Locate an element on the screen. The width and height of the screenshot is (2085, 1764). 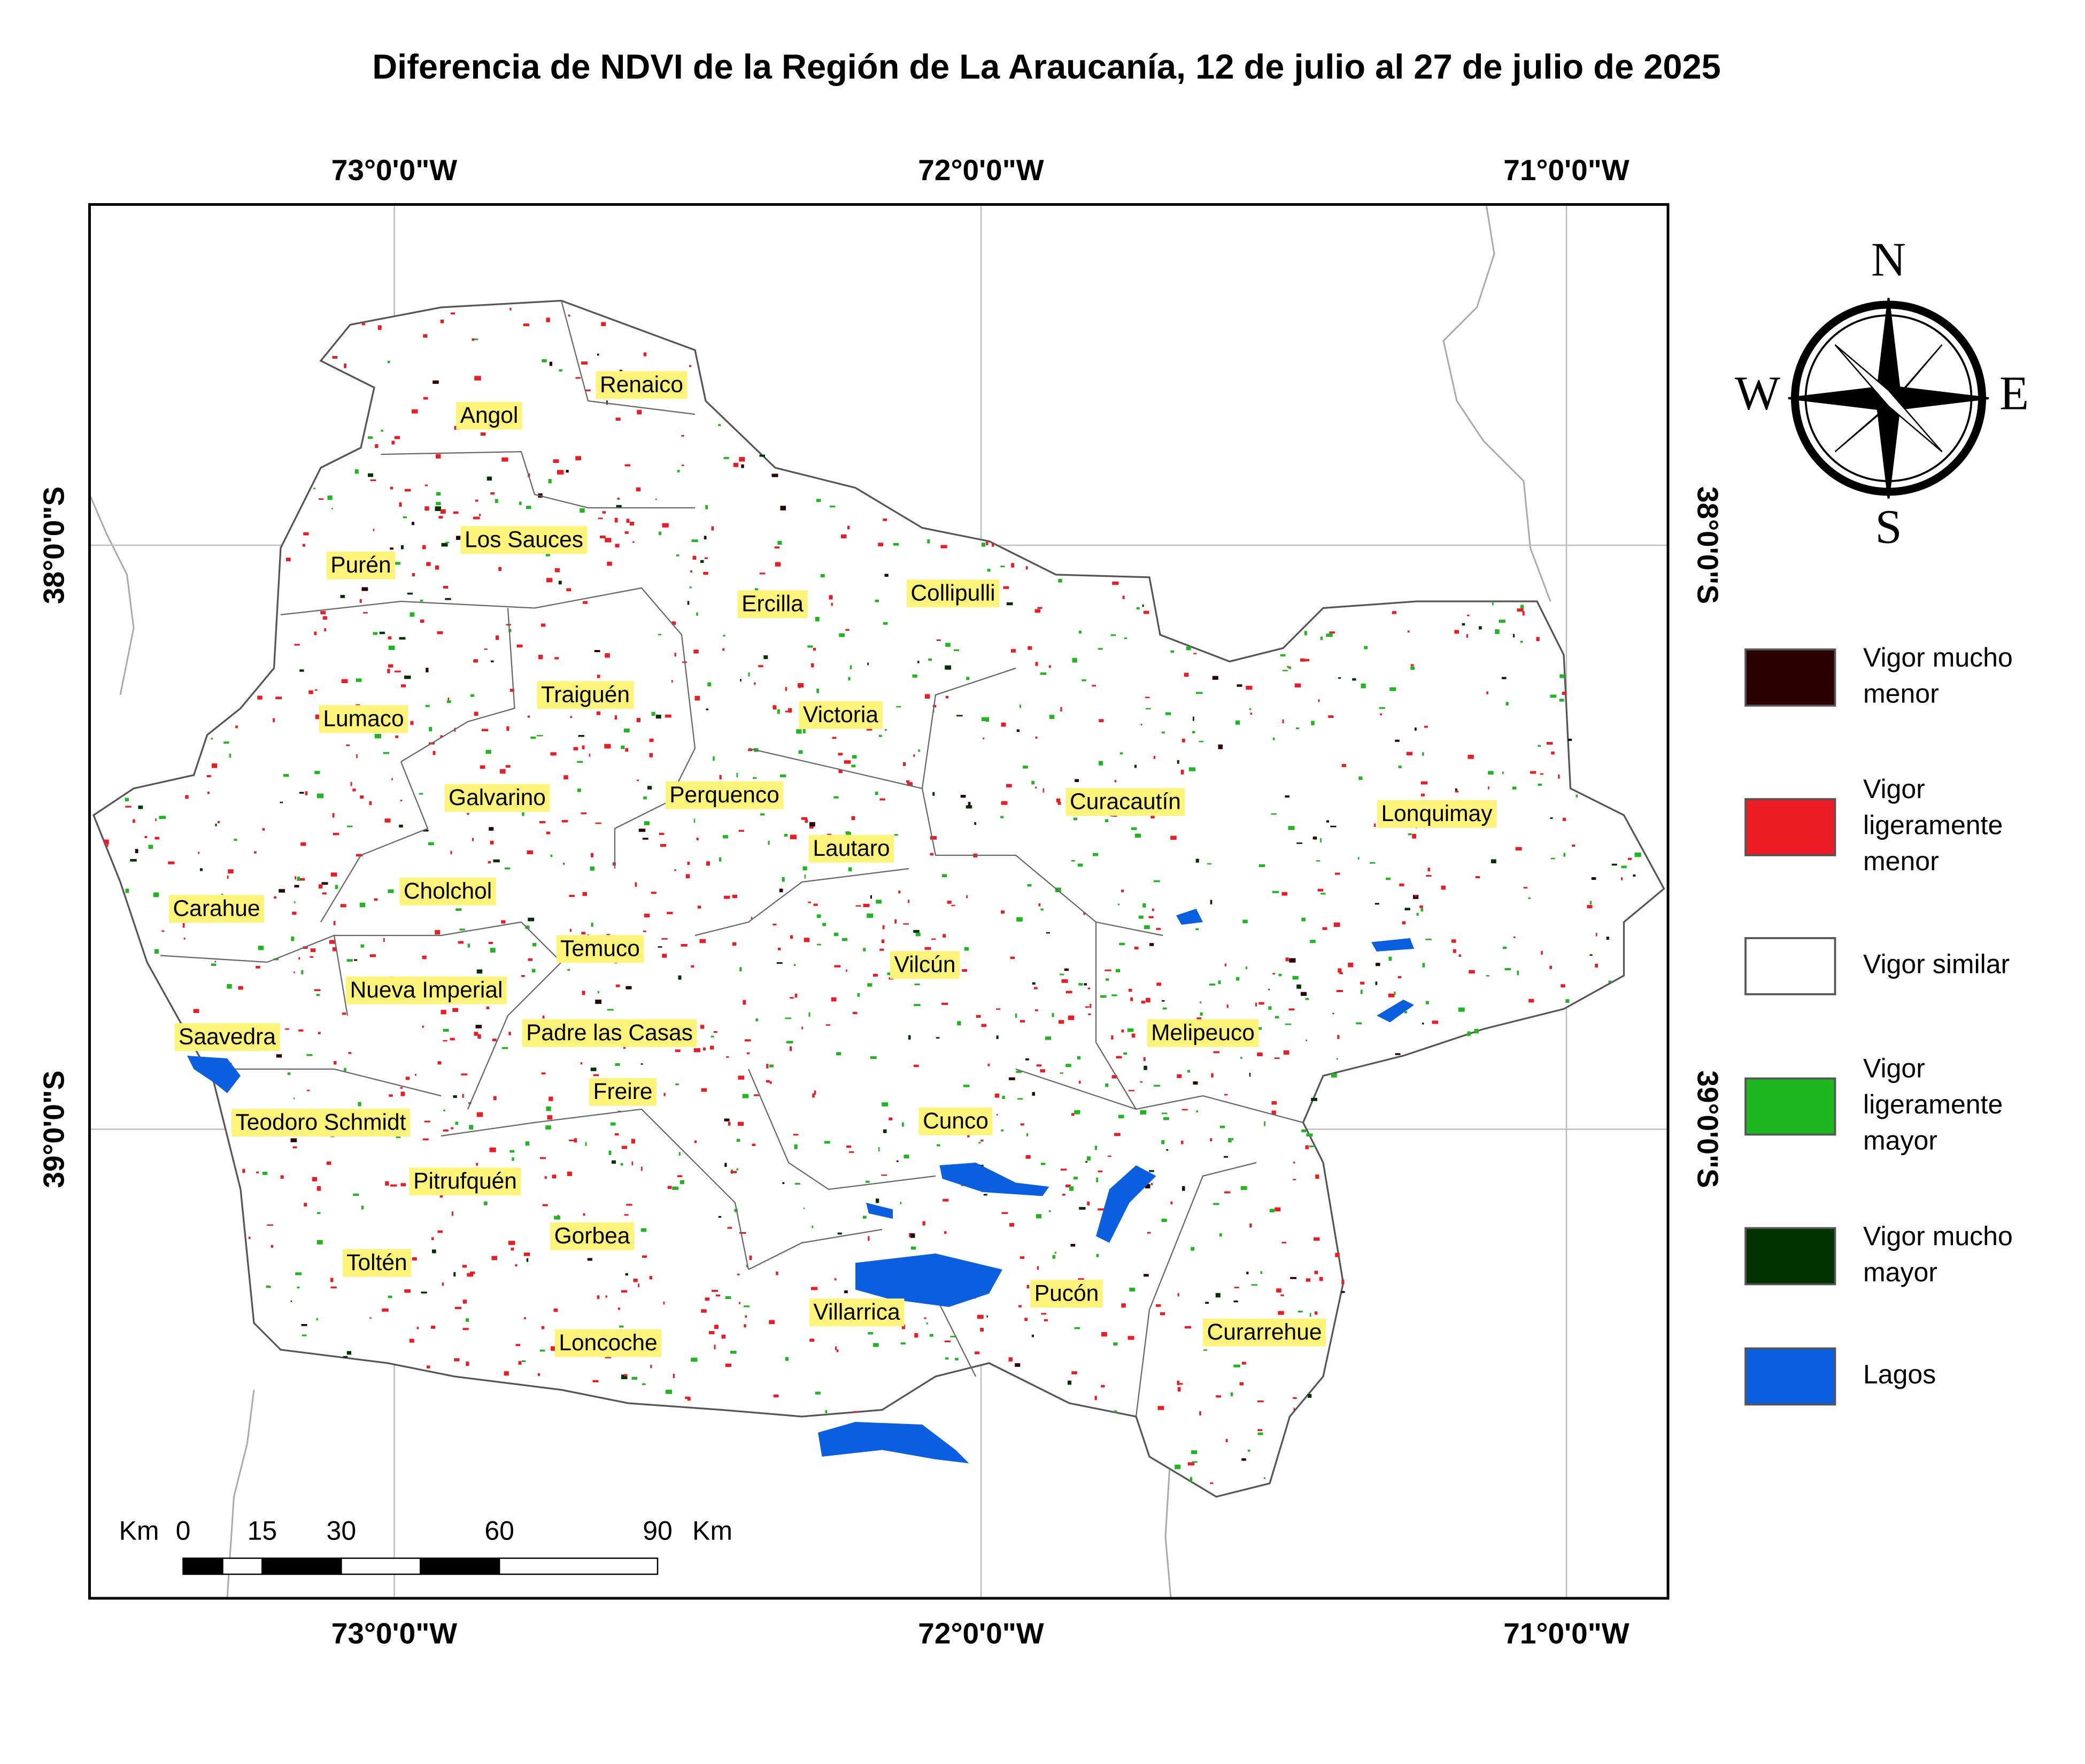
legend-label: ligeramente is located at coordinates (1933, 1104).